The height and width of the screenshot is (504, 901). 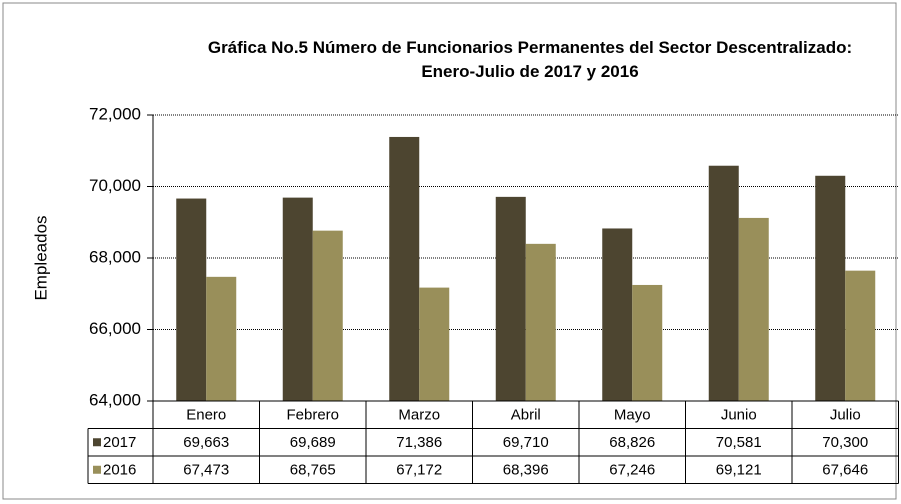 What do you see at coordinates (526, 470) in the screenshot?
I see `table-value: 68,396` at bounding box center [526, 470].